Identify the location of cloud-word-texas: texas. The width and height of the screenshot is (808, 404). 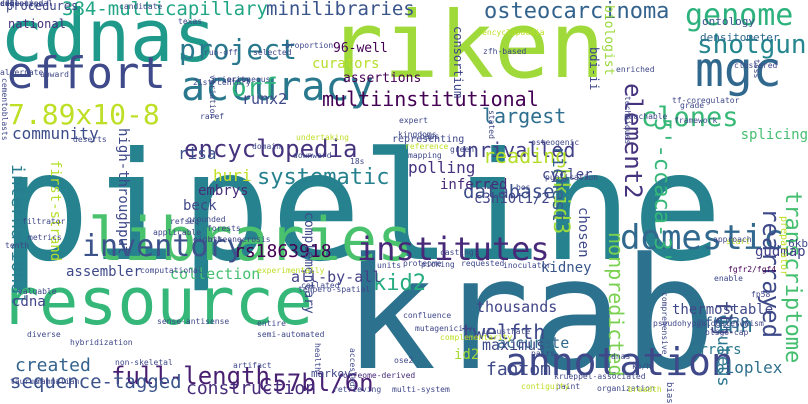
(190, 21).